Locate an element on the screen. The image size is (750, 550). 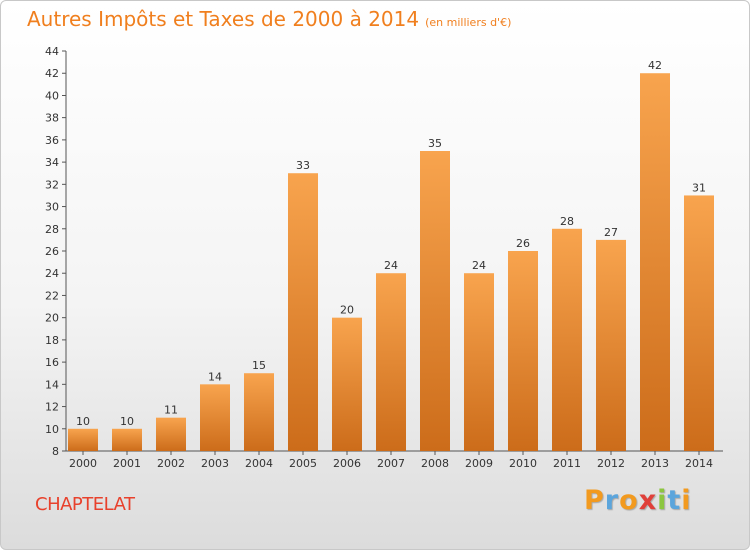
bar-value-label: 11 is located at coordinates (171, 410).